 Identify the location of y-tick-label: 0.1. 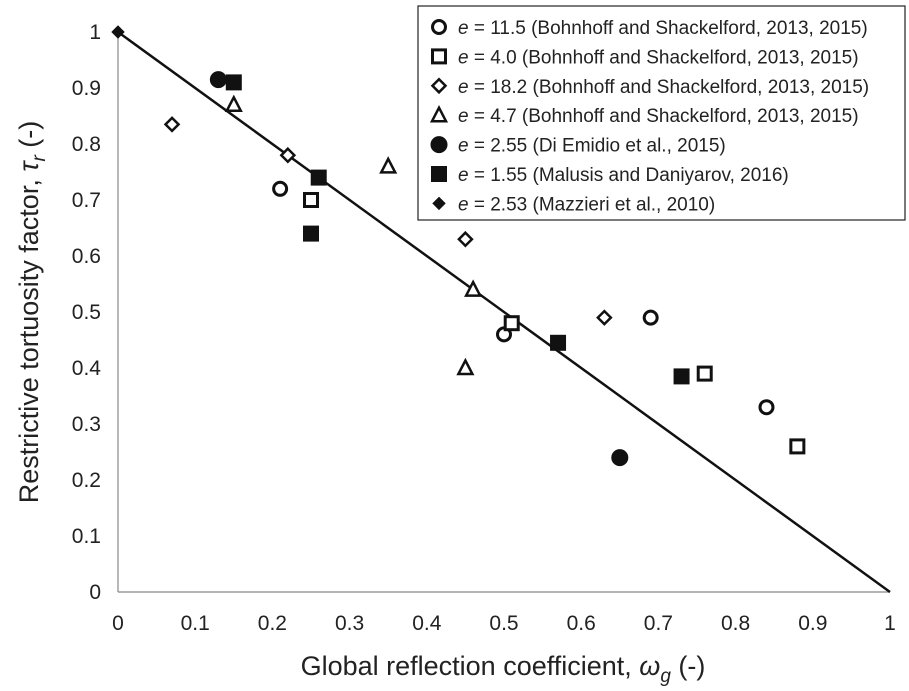
(86, 536).